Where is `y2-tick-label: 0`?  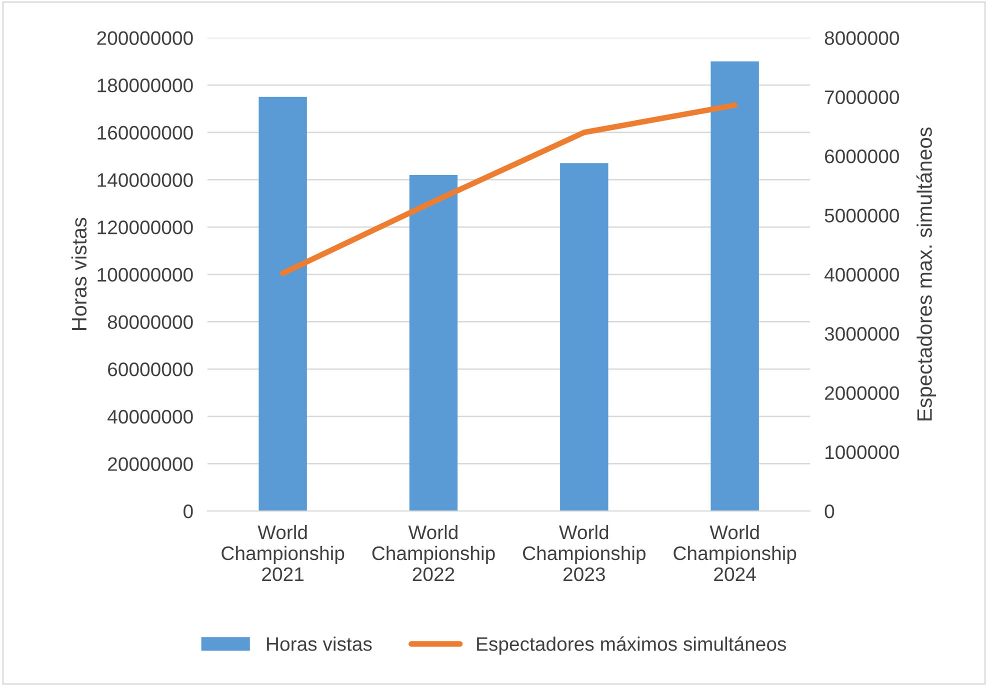
y2-tick-label: 0 is located at coordinates (829, 511).